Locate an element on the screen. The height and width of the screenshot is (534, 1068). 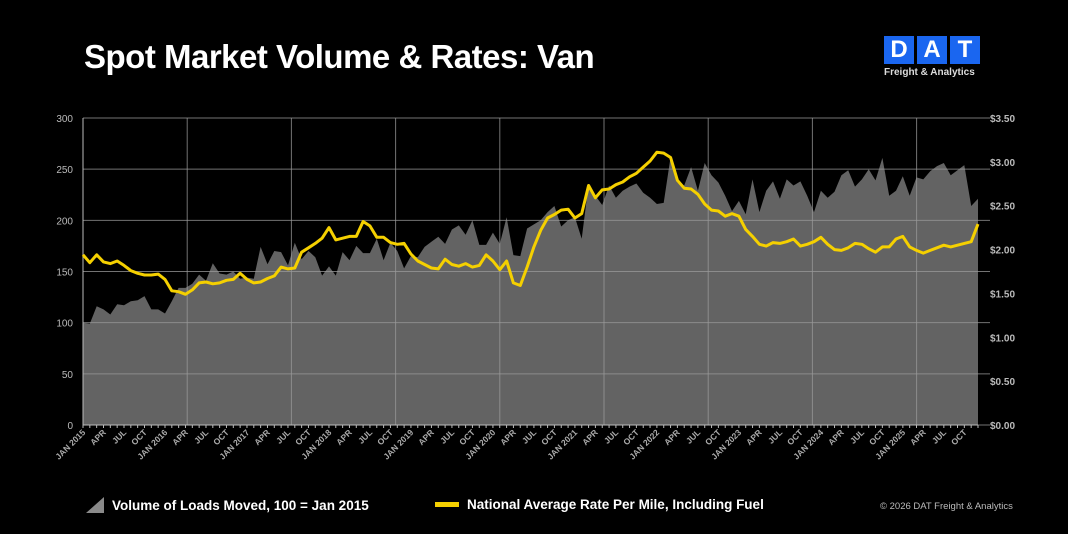
right-tick-label: $3.00 is located at coordinates (1002, 163).